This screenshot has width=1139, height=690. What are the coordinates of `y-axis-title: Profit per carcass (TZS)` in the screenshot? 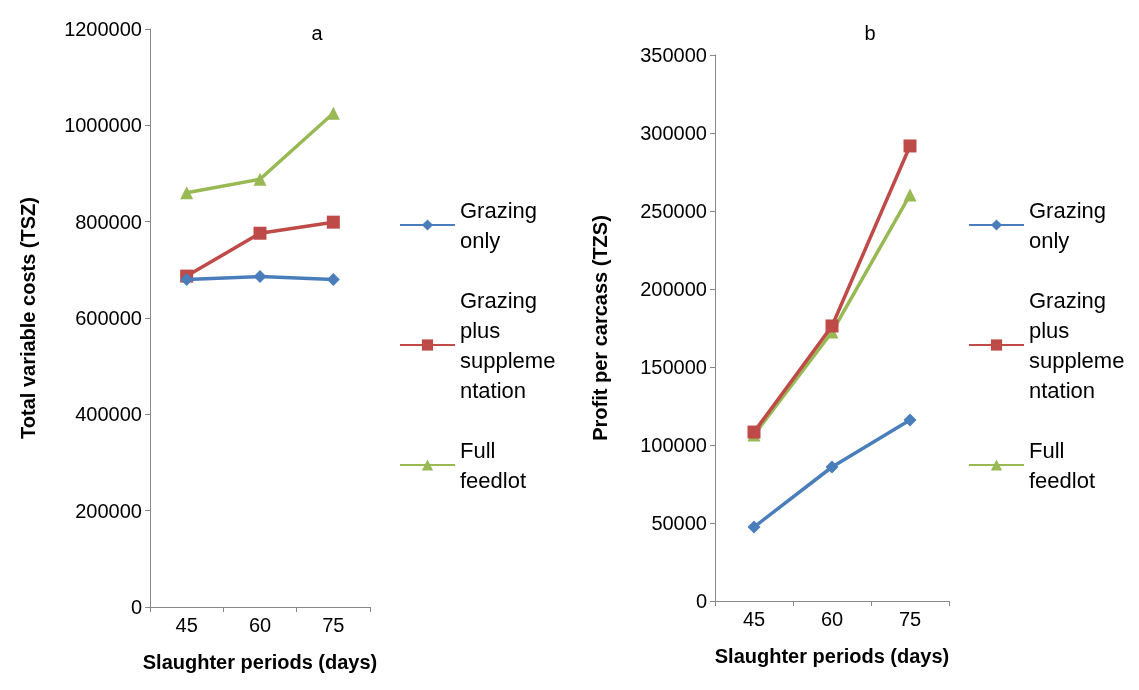 It's located at (600, 328).